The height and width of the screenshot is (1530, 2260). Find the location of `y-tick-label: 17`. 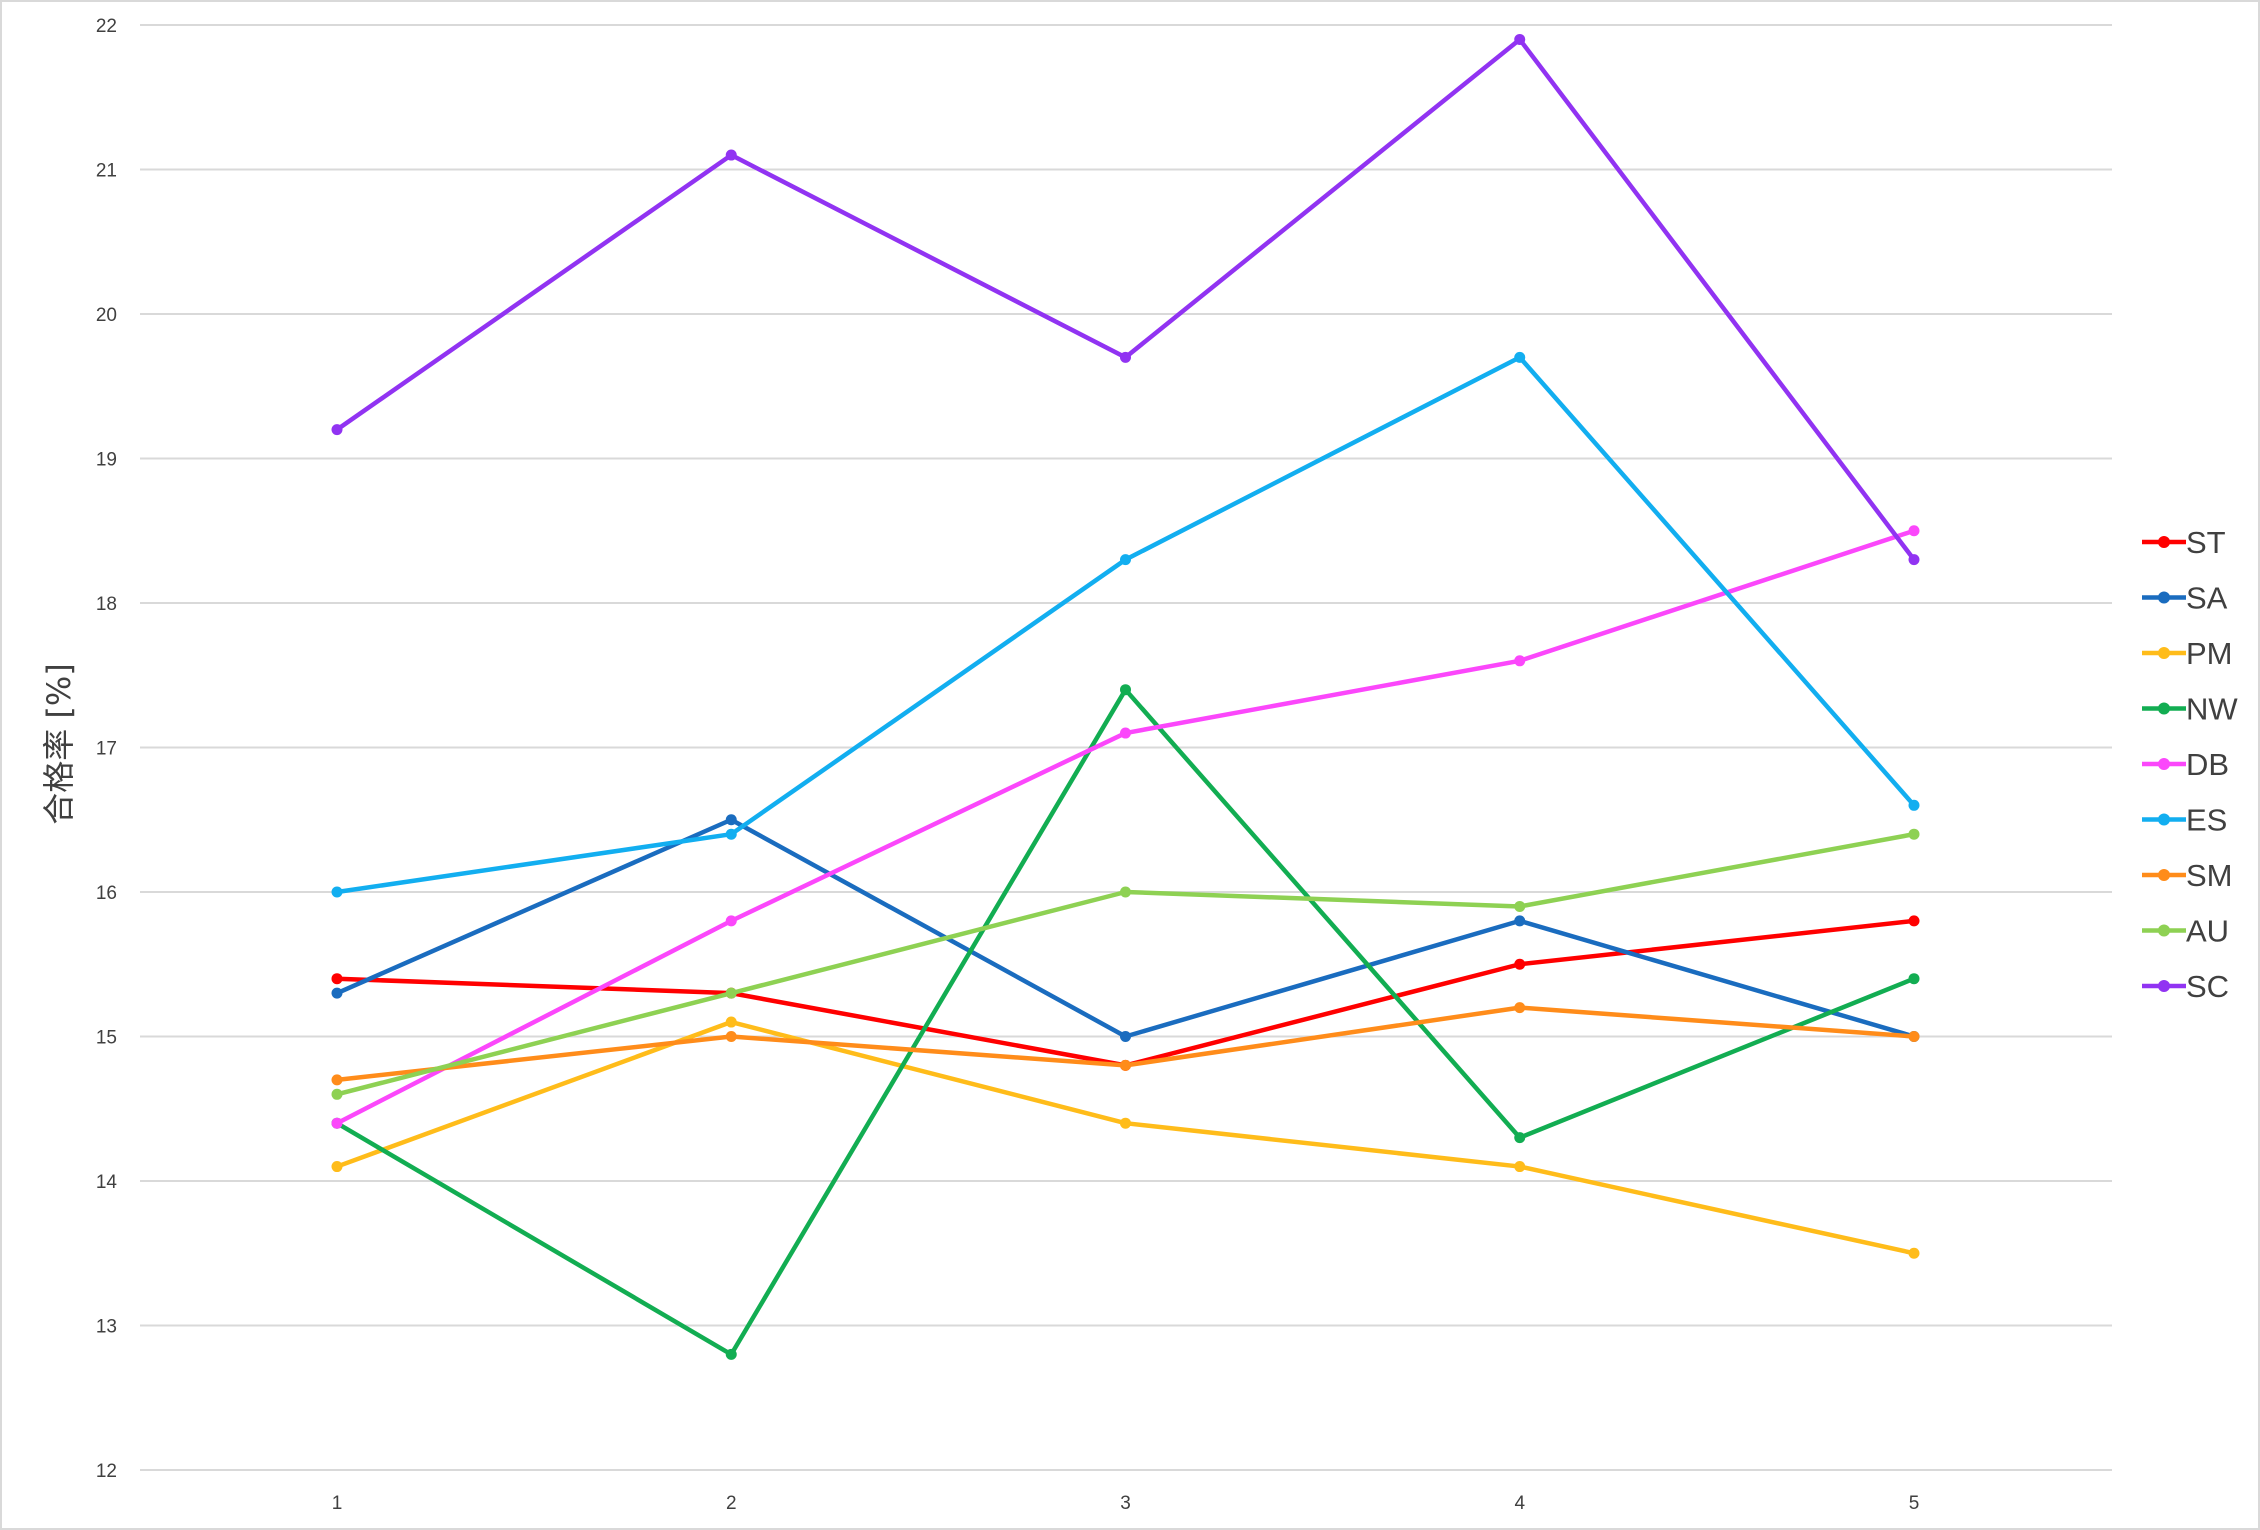

y-tick-label: 17 is located at coordinates (106, 749).